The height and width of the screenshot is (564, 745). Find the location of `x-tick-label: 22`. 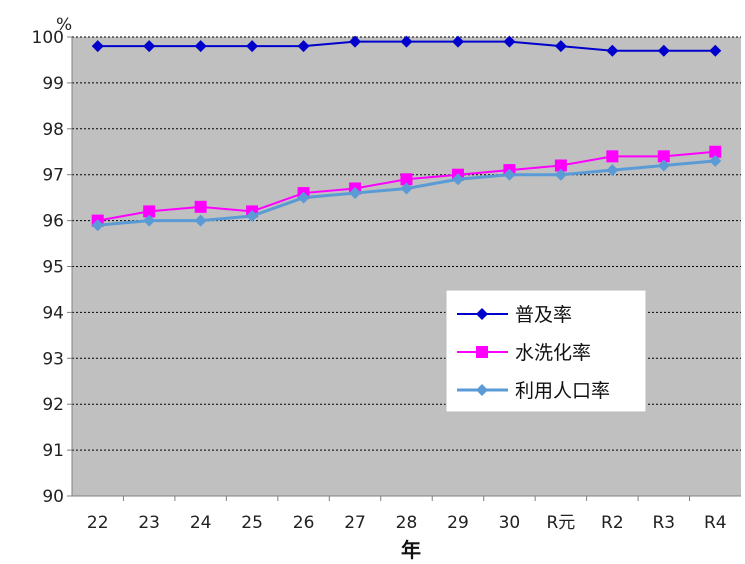

x-tick-label: 22 is located at coordinates (98, 523).